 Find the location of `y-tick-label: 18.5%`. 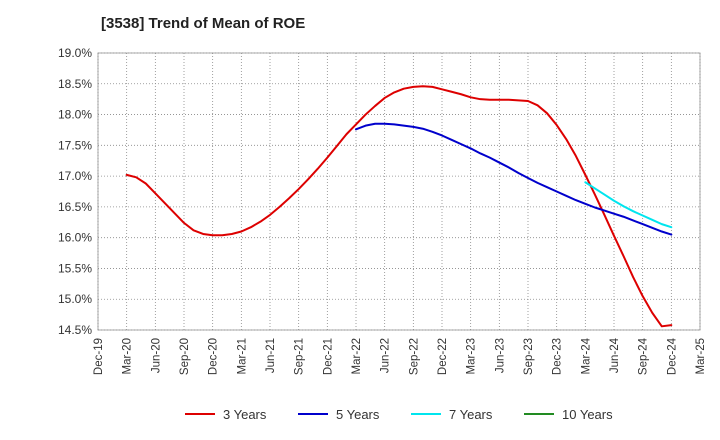

y-tick-label: 18.5% is located at coordinates (75, 84).